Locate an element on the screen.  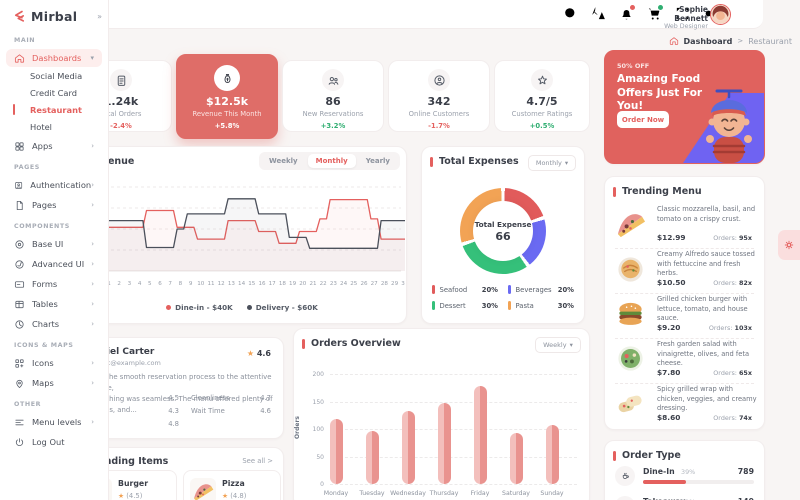
dashboards-icon is located at coordinates (19, 58).